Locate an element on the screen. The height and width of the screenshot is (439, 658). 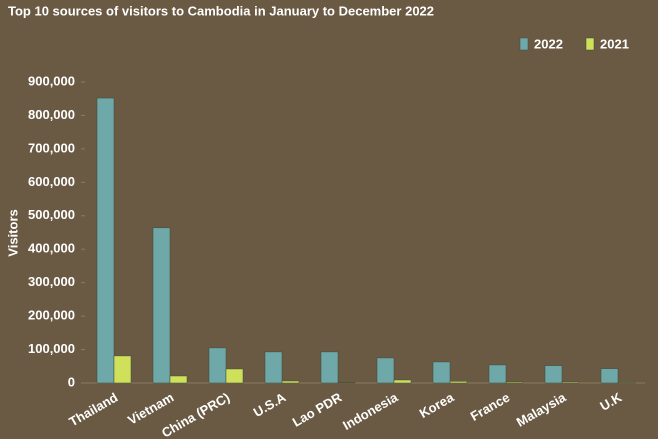
y-tick-label: 100,000 is located at coordinates (51, 348).